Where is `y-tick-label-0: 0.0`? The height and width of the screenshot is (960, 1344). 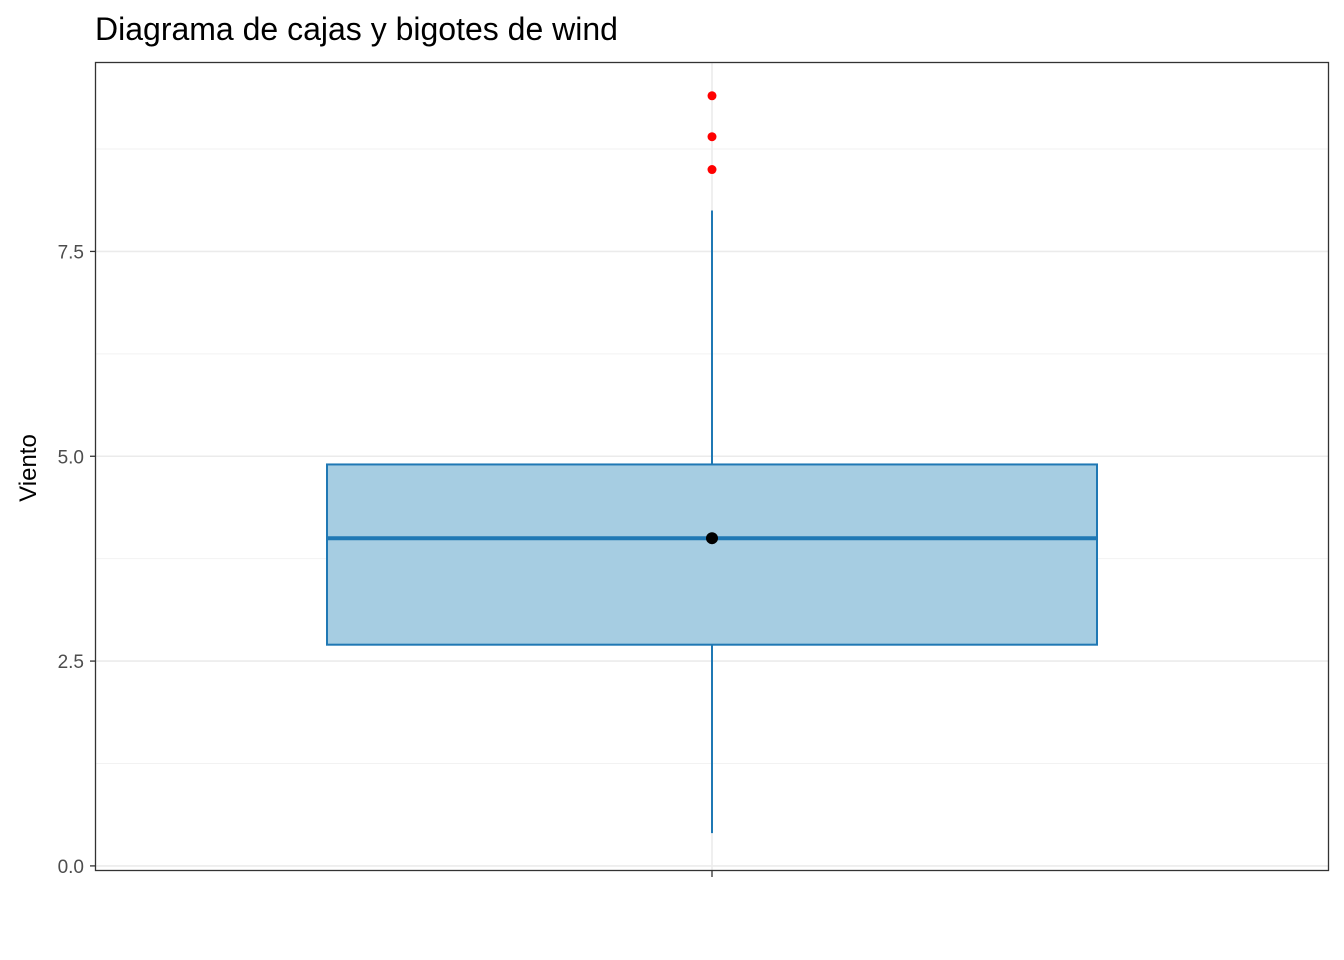
y-tick-label-0: 0.0 is located at coordinates (71, 867).